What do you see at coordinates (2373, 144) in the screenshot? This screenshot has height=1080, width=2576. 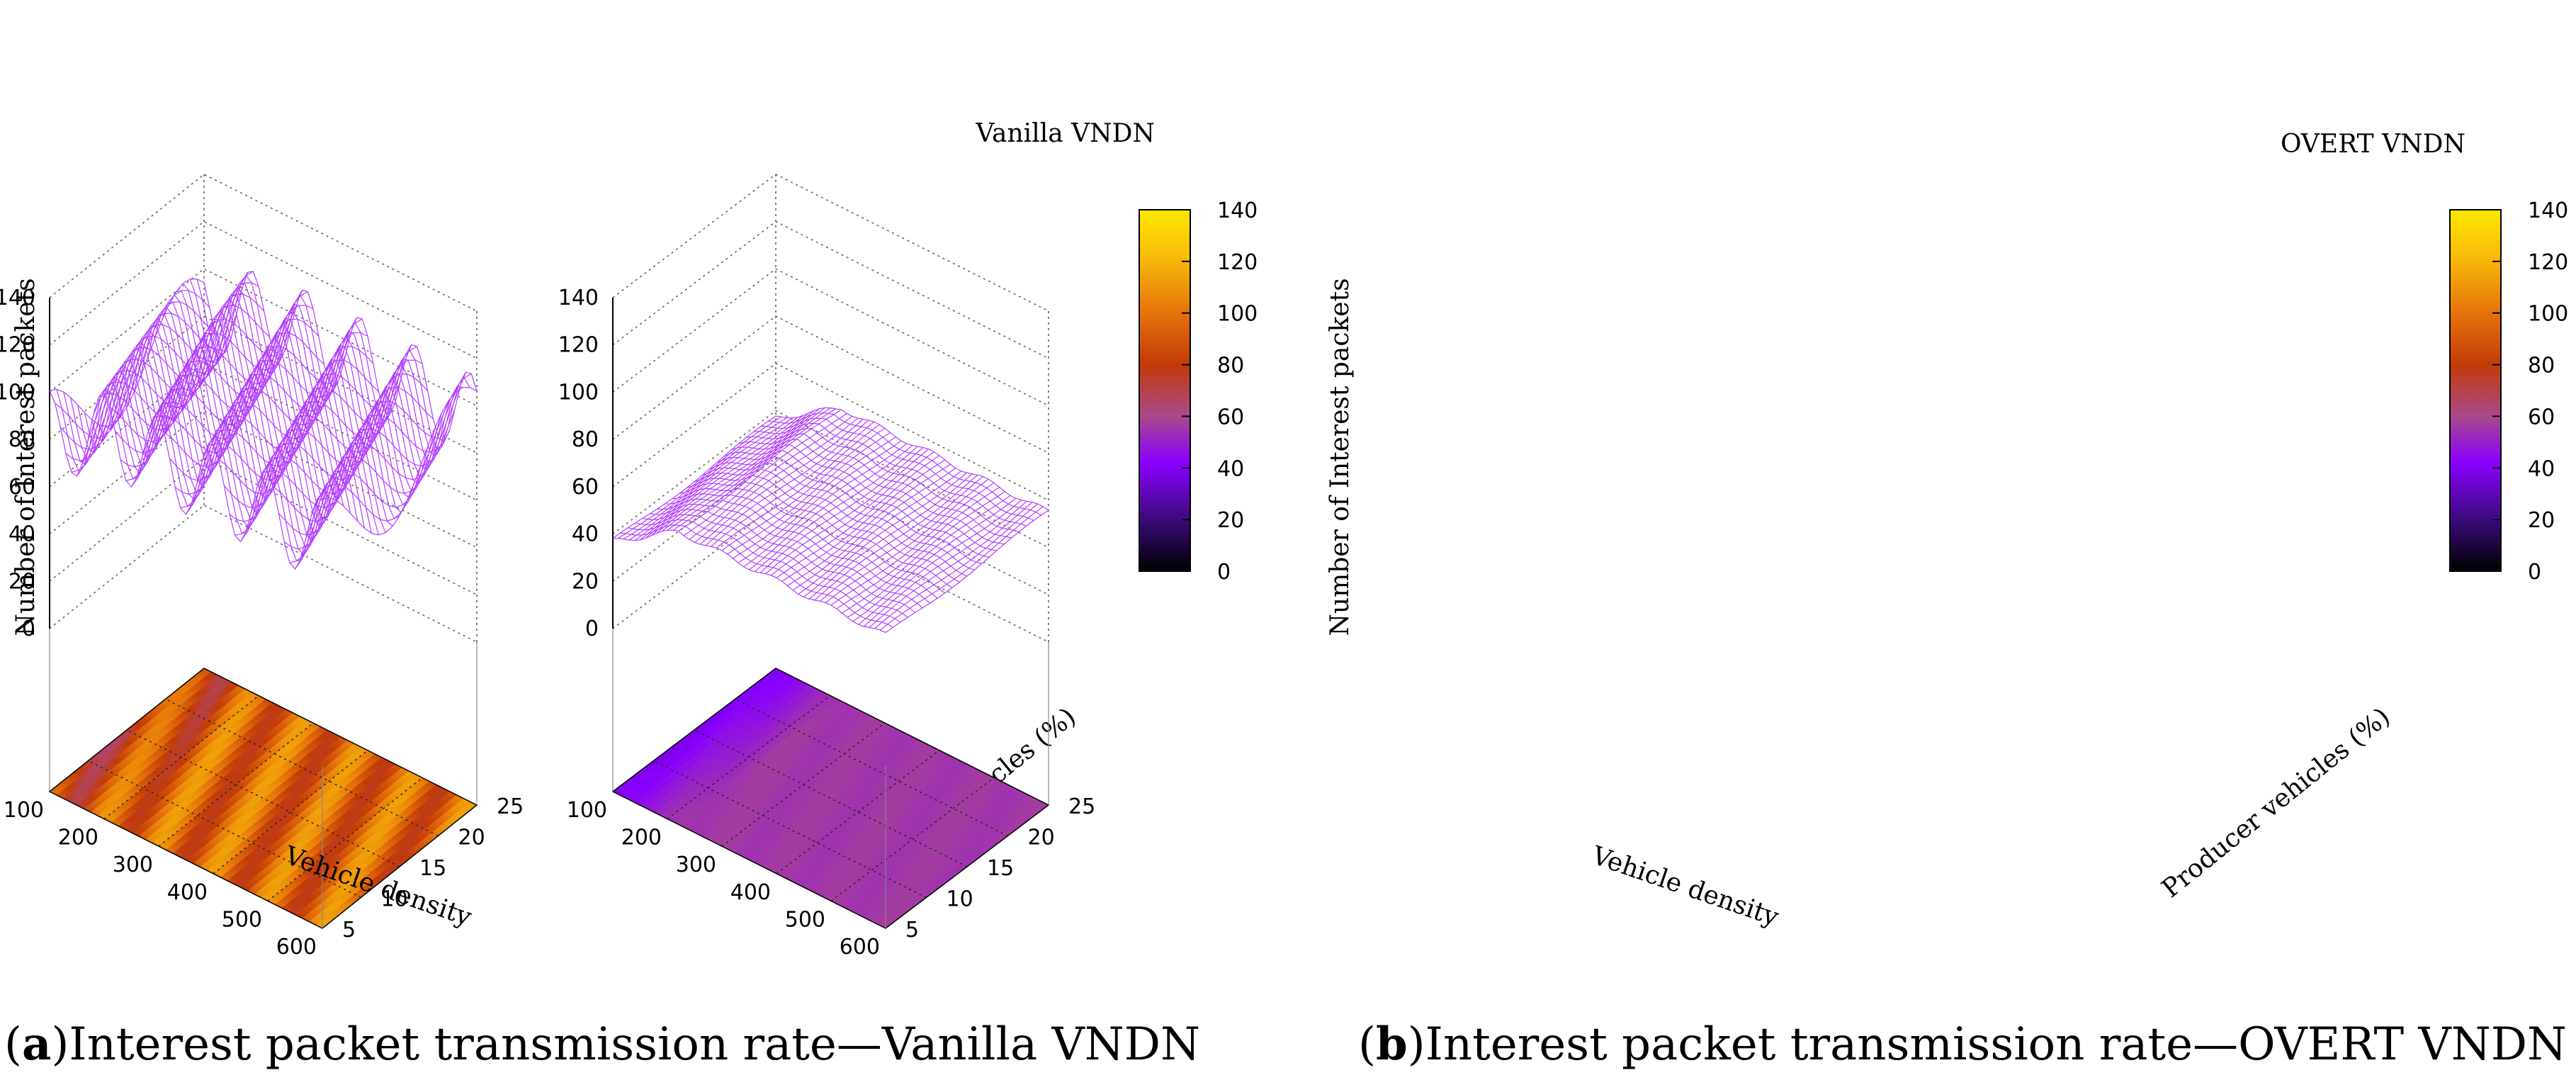 I see `plot-title: OVERT VNDN` at bounding box center [2373, 144].